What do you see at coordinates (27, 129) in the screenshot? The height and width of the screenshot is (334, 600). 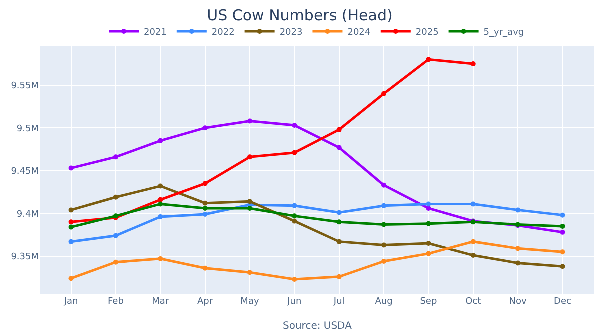 I see `y-tick-label: 9.5M` at bounding box center [27, 129].